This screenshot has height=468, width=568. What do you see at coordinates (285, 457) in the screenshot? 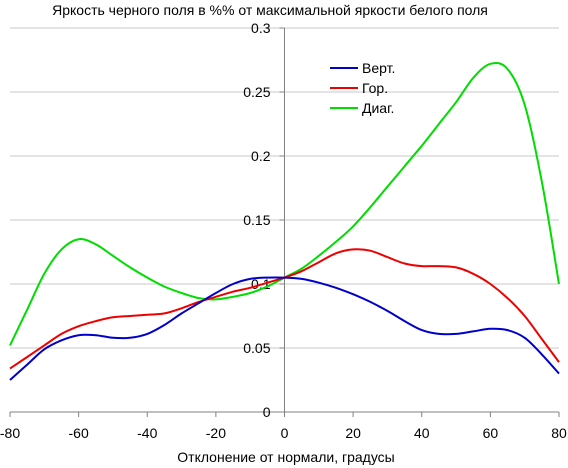
I see `x-axis-title: Отклонение от нормали, градусы` at bounding box center [285, 457].